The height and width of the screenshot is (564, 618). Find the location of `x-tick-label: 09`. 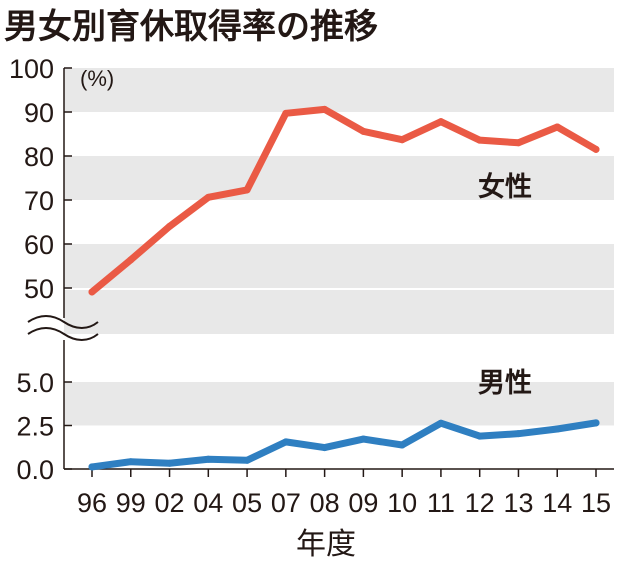

x-tick-label: 09 is located at coordinates (363, 503).